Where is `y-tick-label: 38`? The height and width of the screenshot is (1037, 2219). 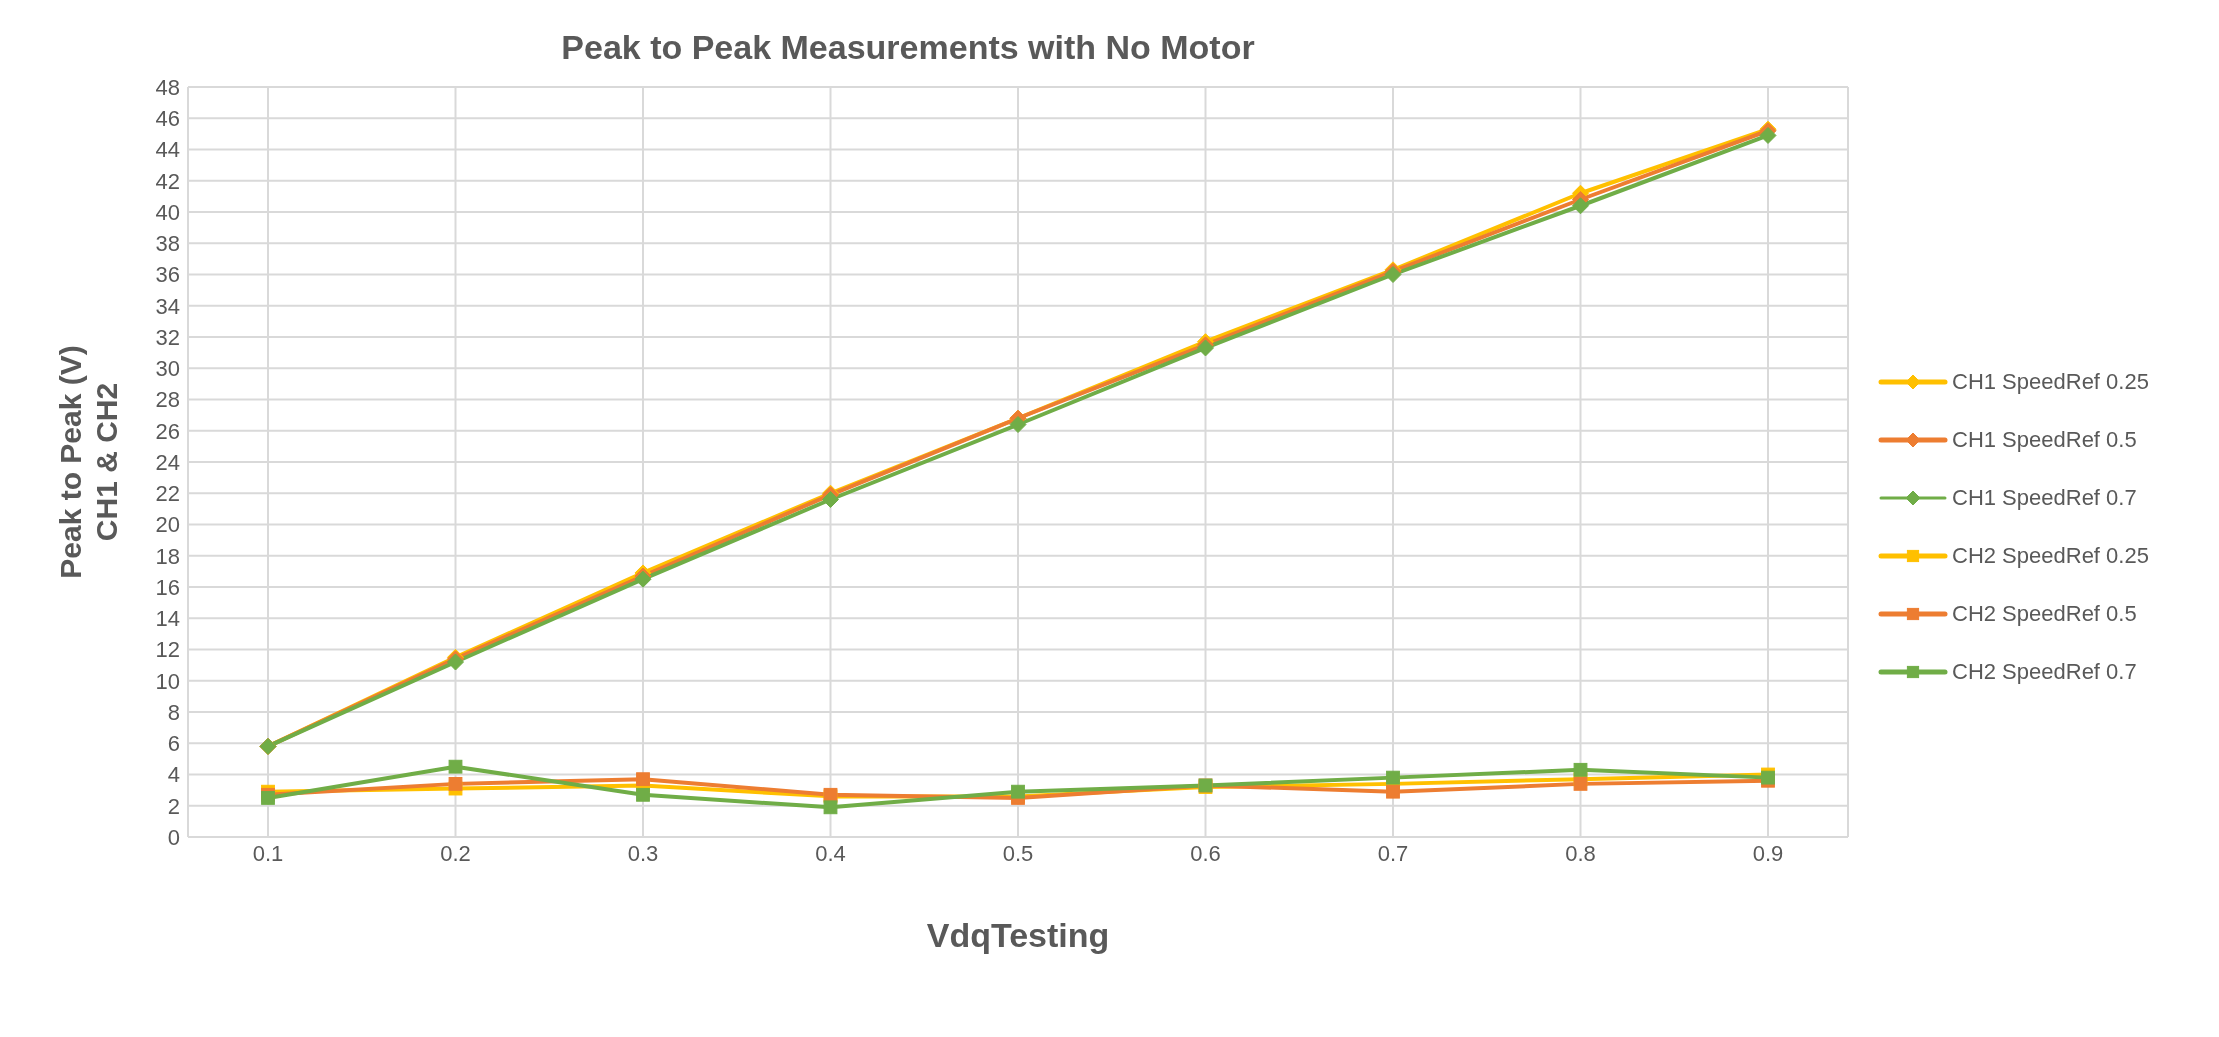
y-tick-label: 38 is located at coordinates (167, 244).